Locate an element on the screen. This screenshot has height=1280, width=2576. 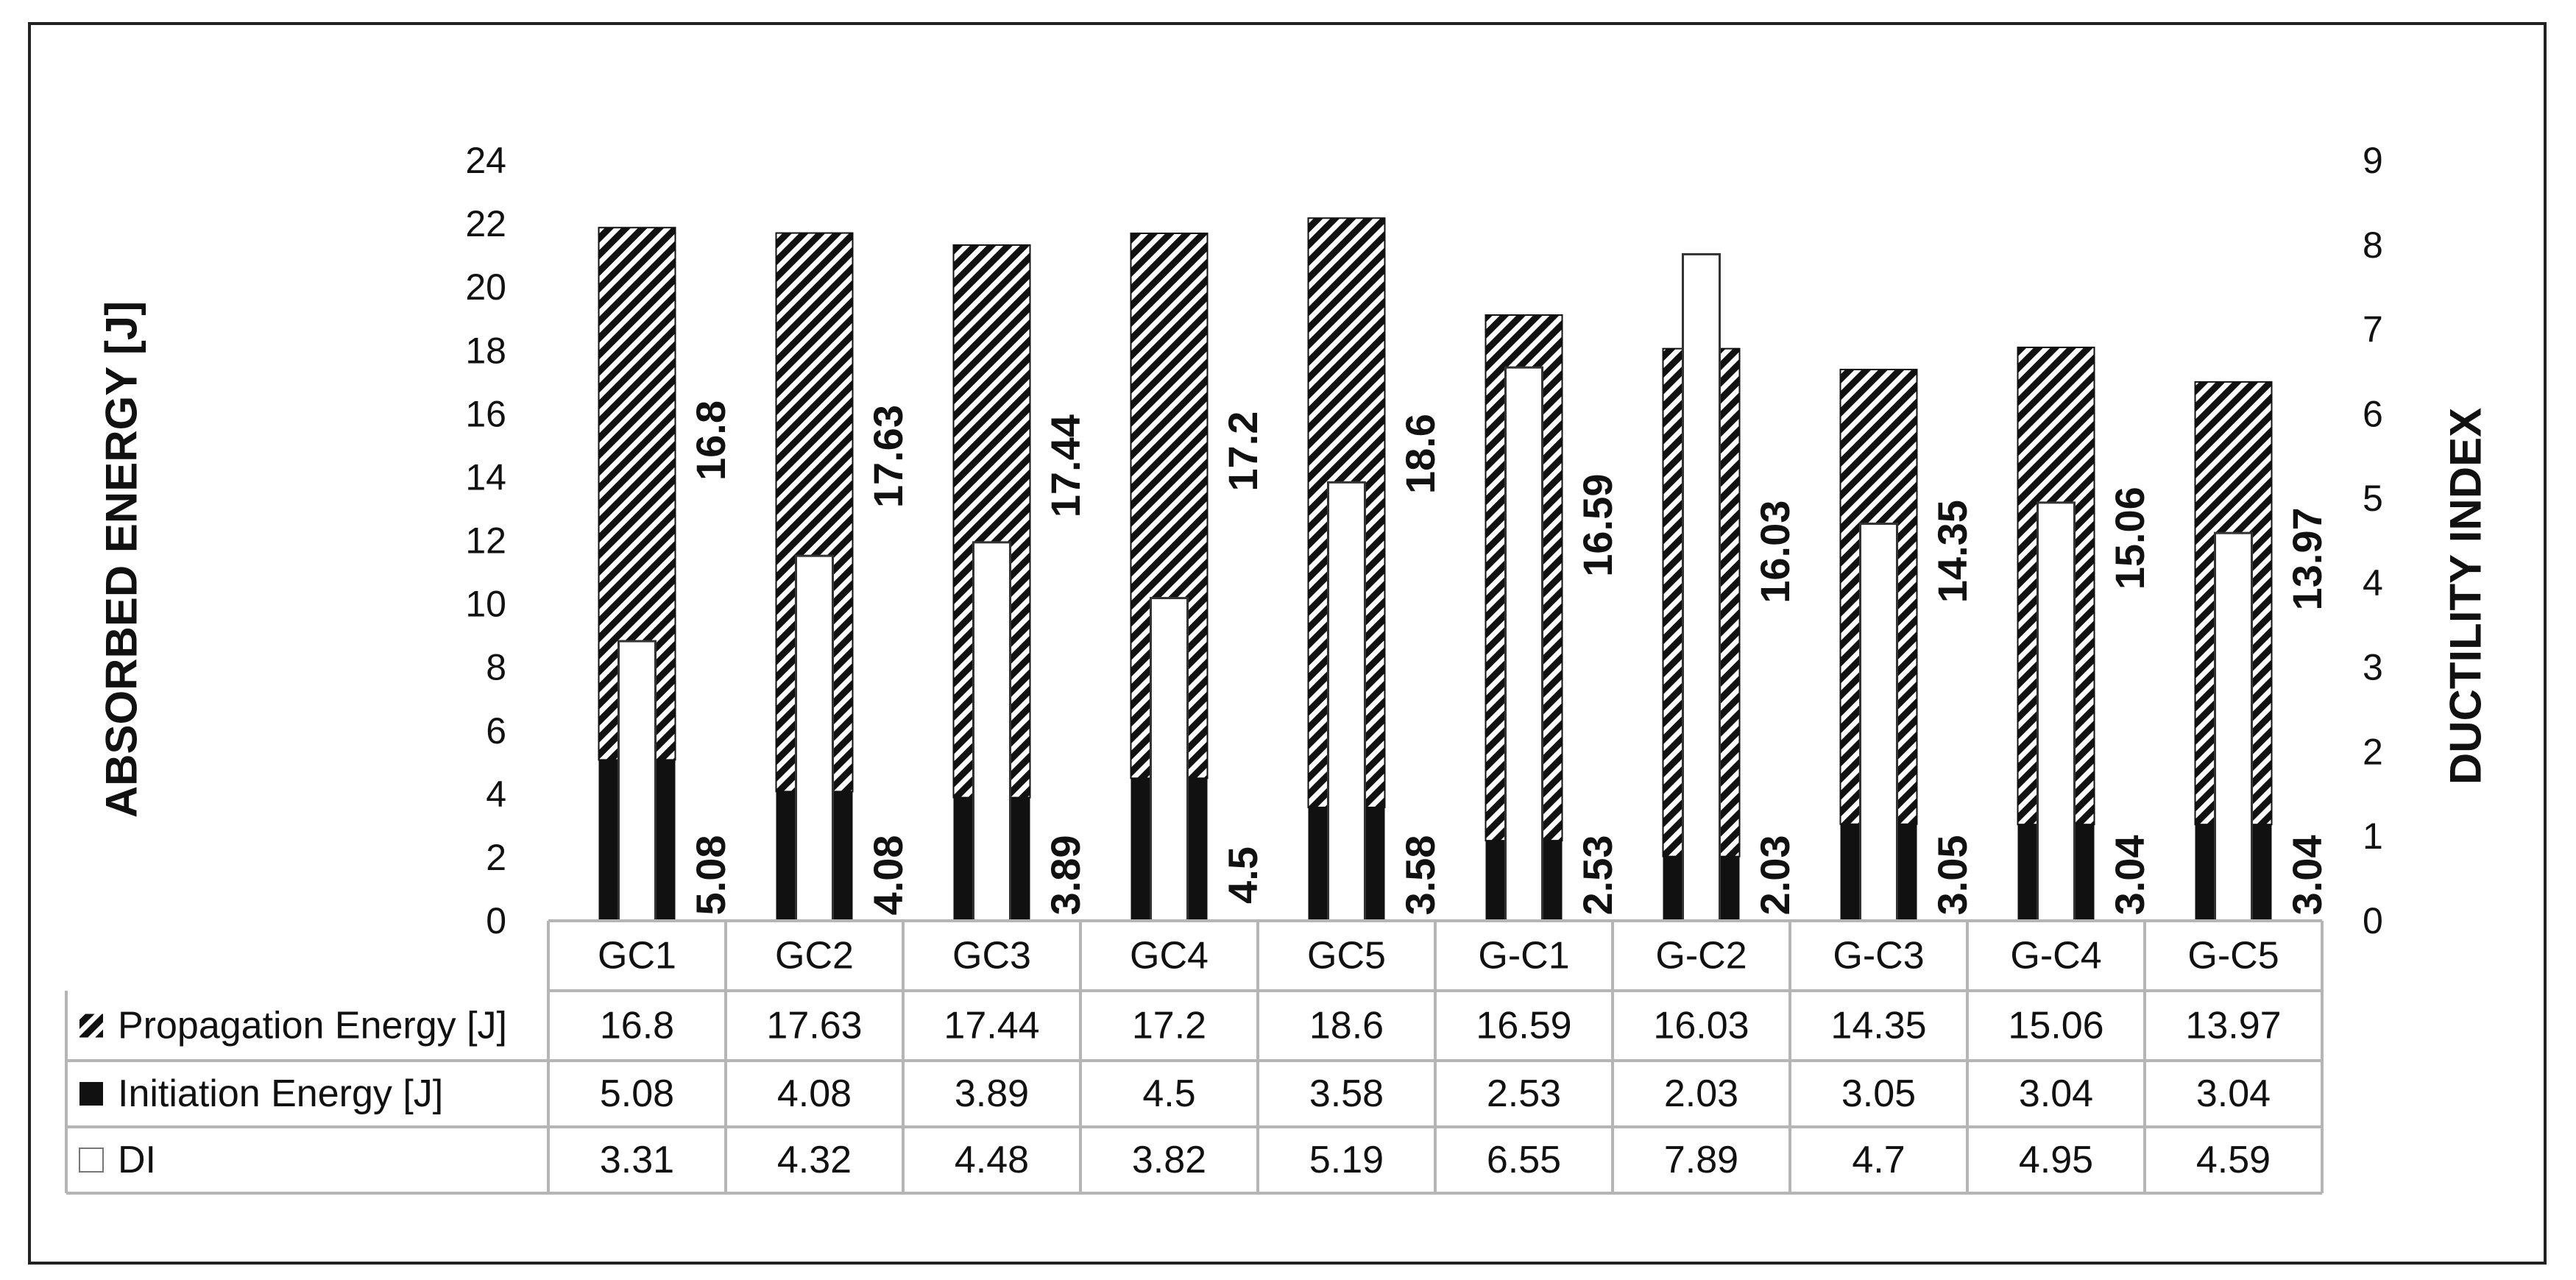
left-axis-tick-label: 20 is located at coordinates (485, 287).